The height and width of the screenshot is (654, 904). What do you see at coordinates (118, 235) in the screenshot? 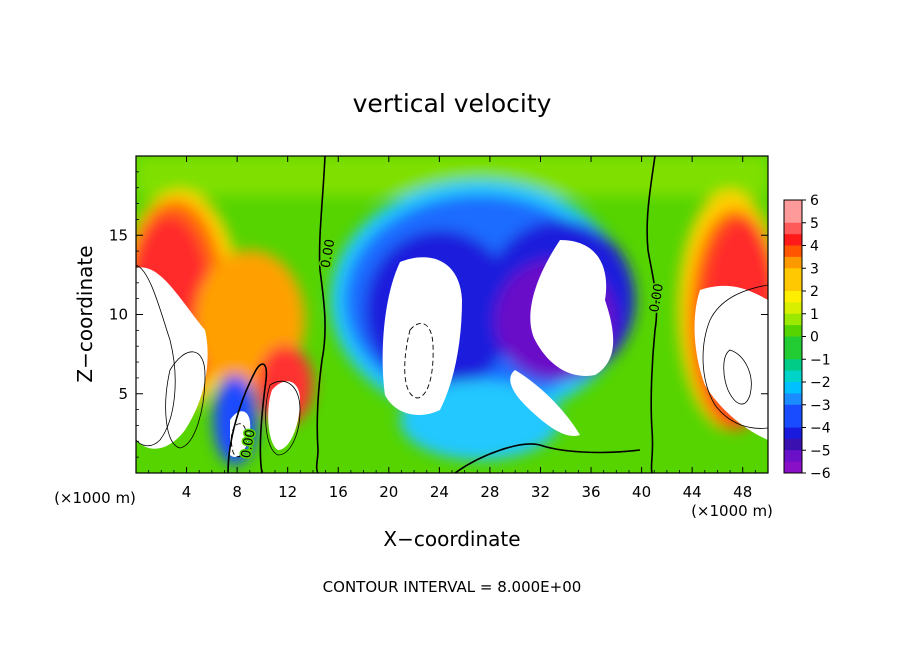
I see `y-tick-label: 15` at bounding box center [118, 235].